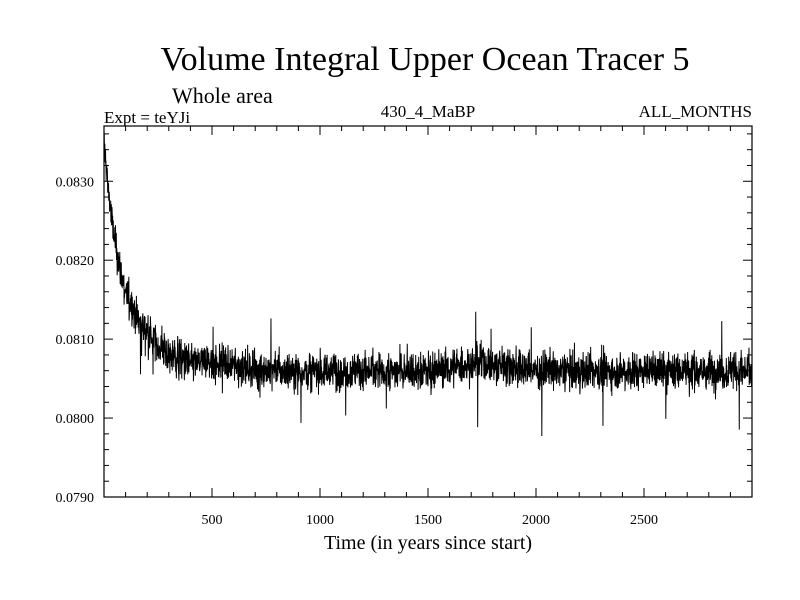  I want to click on x-tick-label: 2500, so click(644, 520).